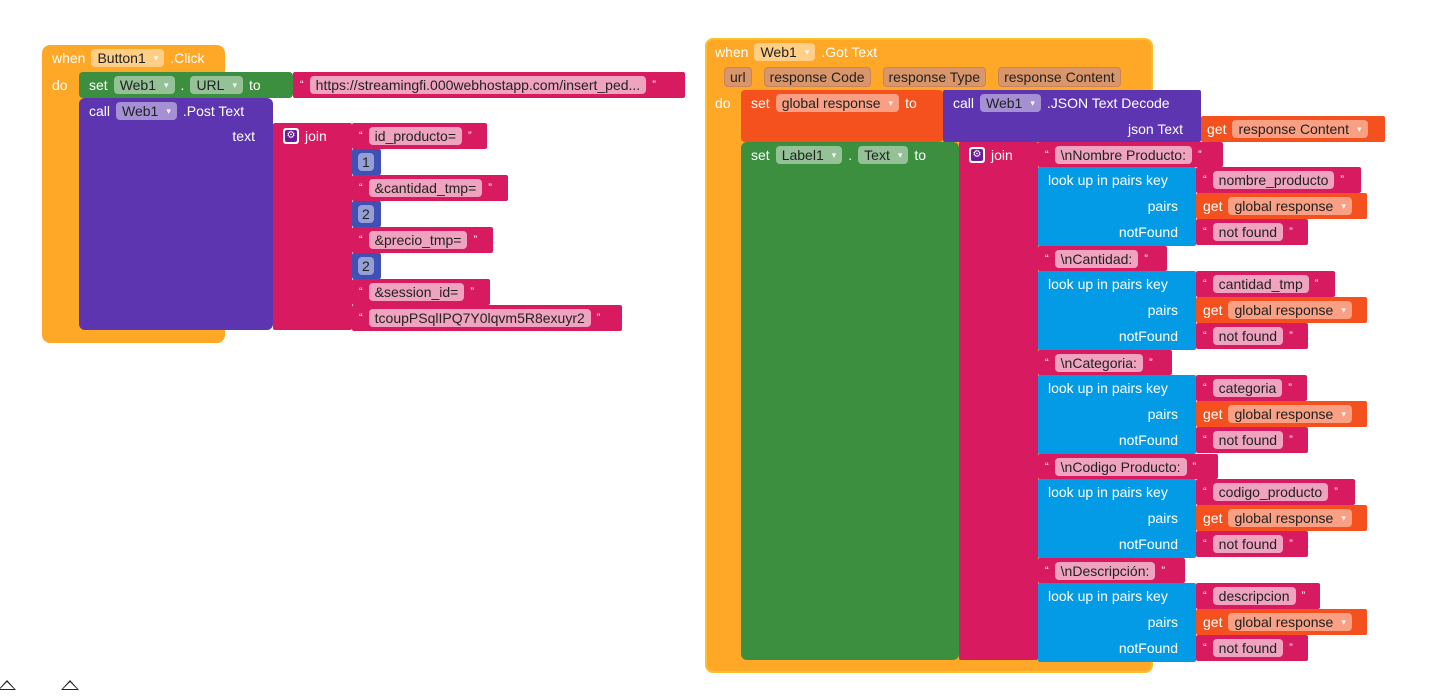 The width and height of the screenshot is (1447, 697). I want to click on text-value: tcoupPSqlIPQ7Y0lqvm5R8exuyr2, so click(479, 318).